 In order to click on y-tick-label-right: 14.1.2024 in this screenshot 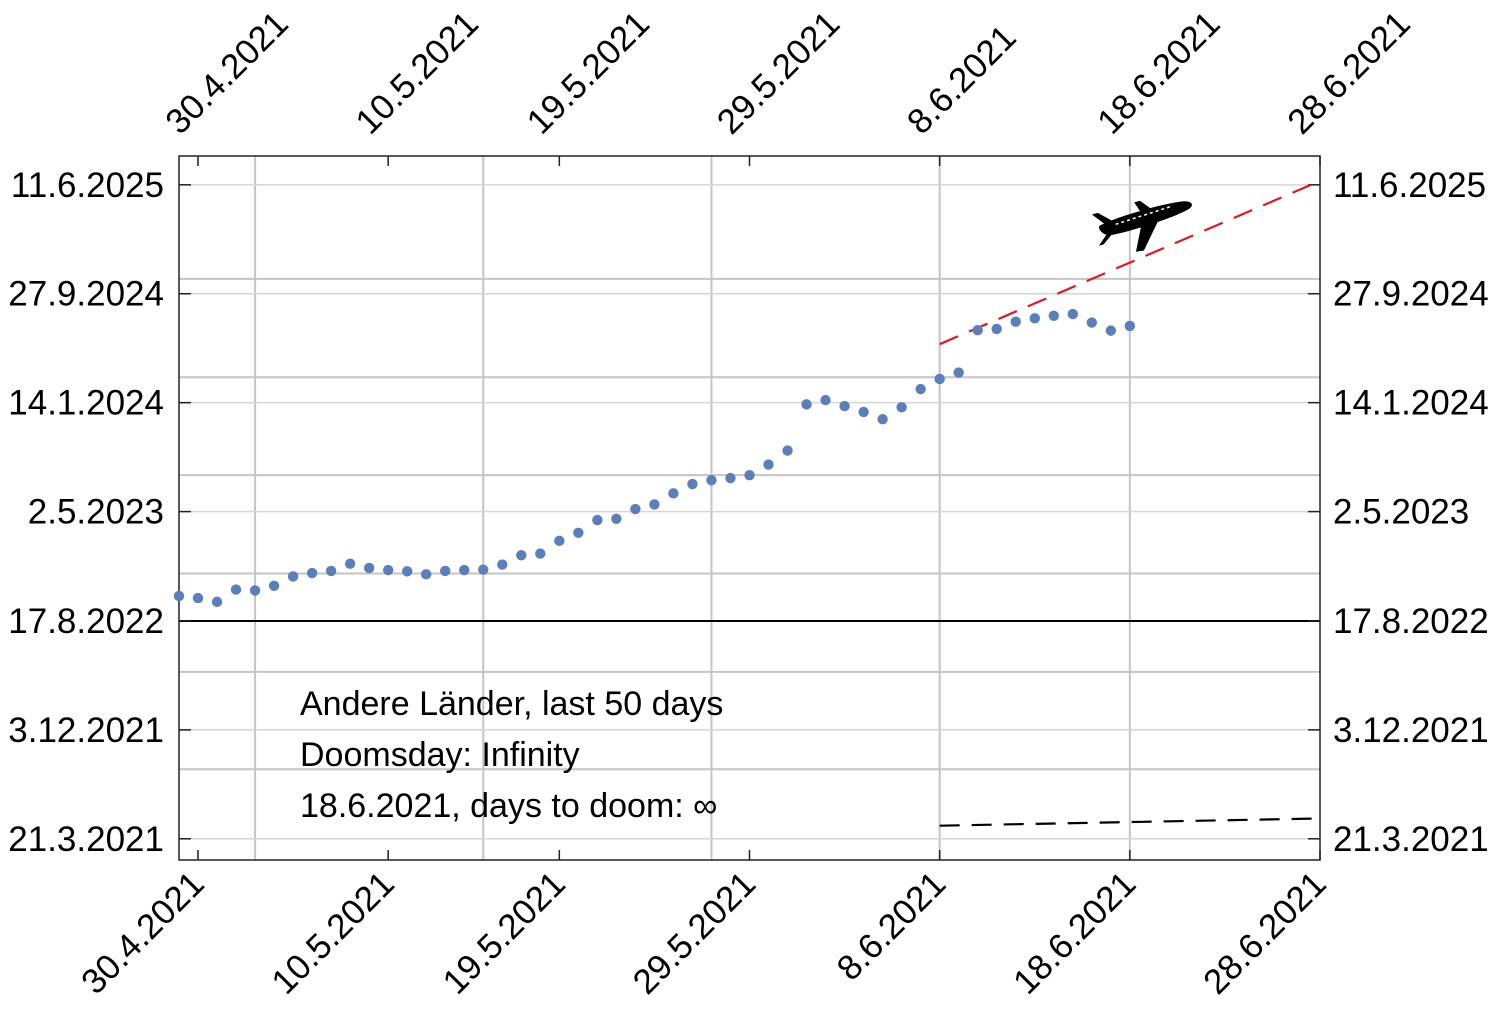, I will do `click(1411, 403)`.